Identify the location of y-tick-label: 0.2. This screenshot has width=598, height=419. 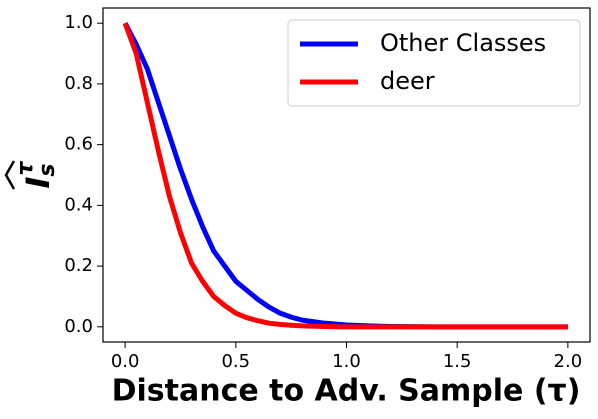
(78, 265).